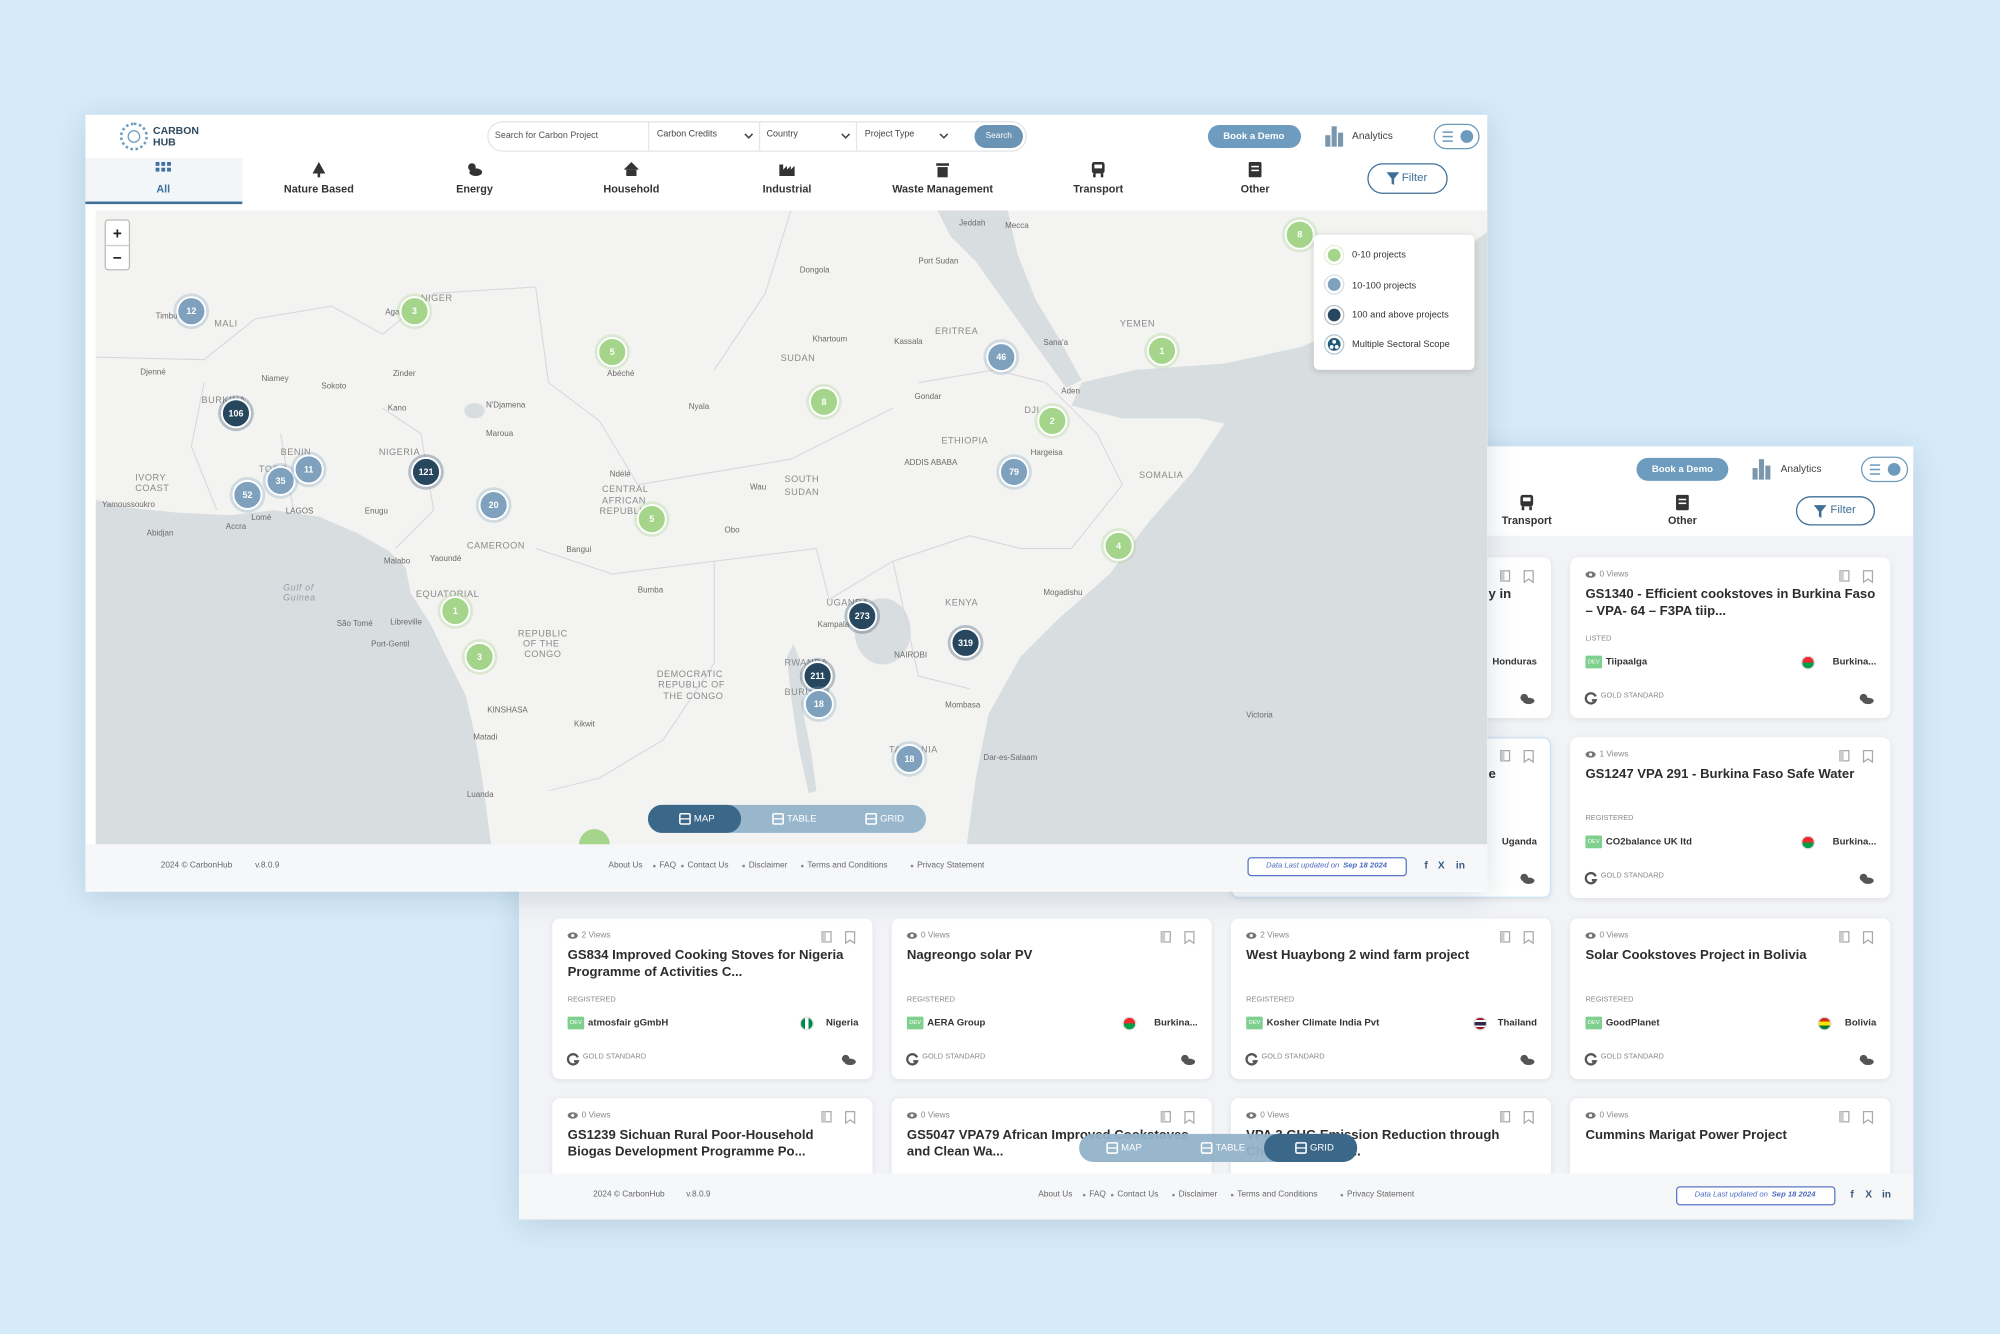 Image resolution: width=2000 pixels, height=1334 pixels. Describe the element at coordinates (1720, 774) in the screenshot. I see `card-title: GS1247 VPA 291 - Burkina Faso Safe Water` at that location.